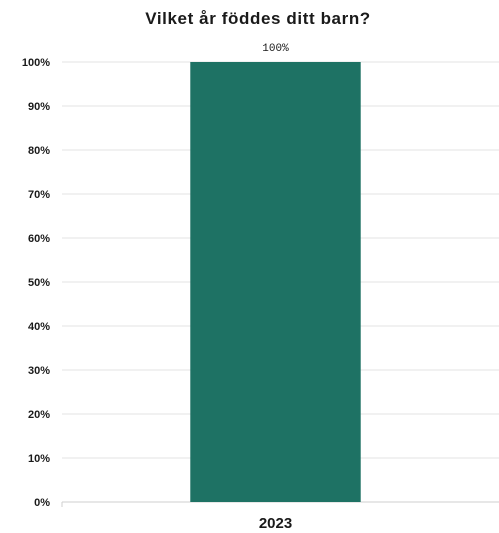 The height and width of the screenshot is (533, 499). I want to click on chart-title: Vilket år föddes ditt barn?, so click(258, 18).